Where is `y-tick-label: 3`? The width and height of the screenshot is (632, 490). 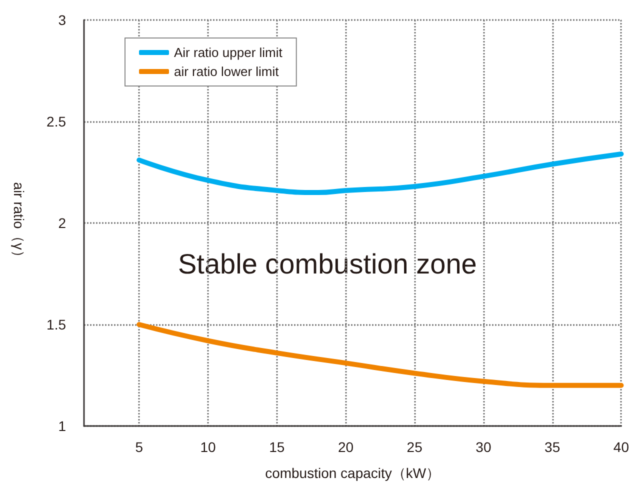 y-tick-label: 3 is located at coordinates (62, 20).